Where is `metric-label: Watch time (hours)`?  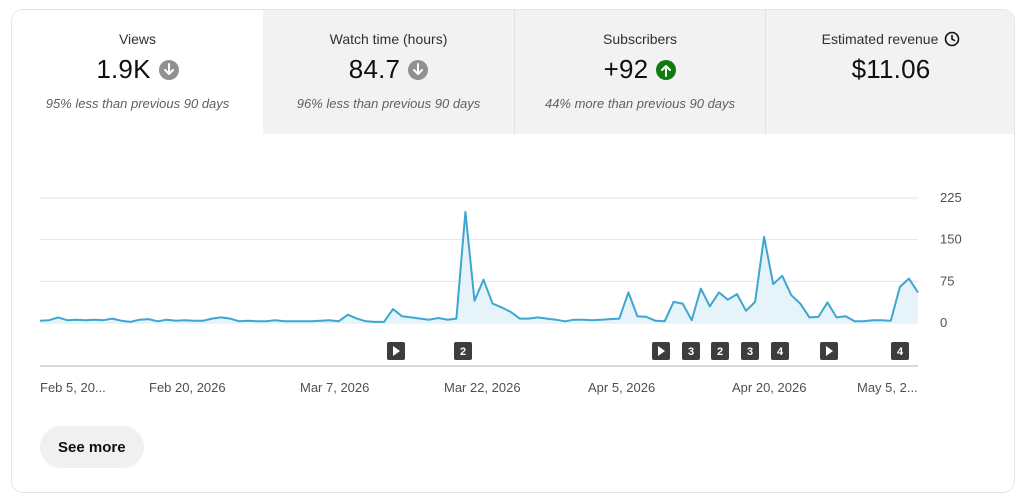
metric-label: Watch time (hours) is located at coordinates (388, 39).